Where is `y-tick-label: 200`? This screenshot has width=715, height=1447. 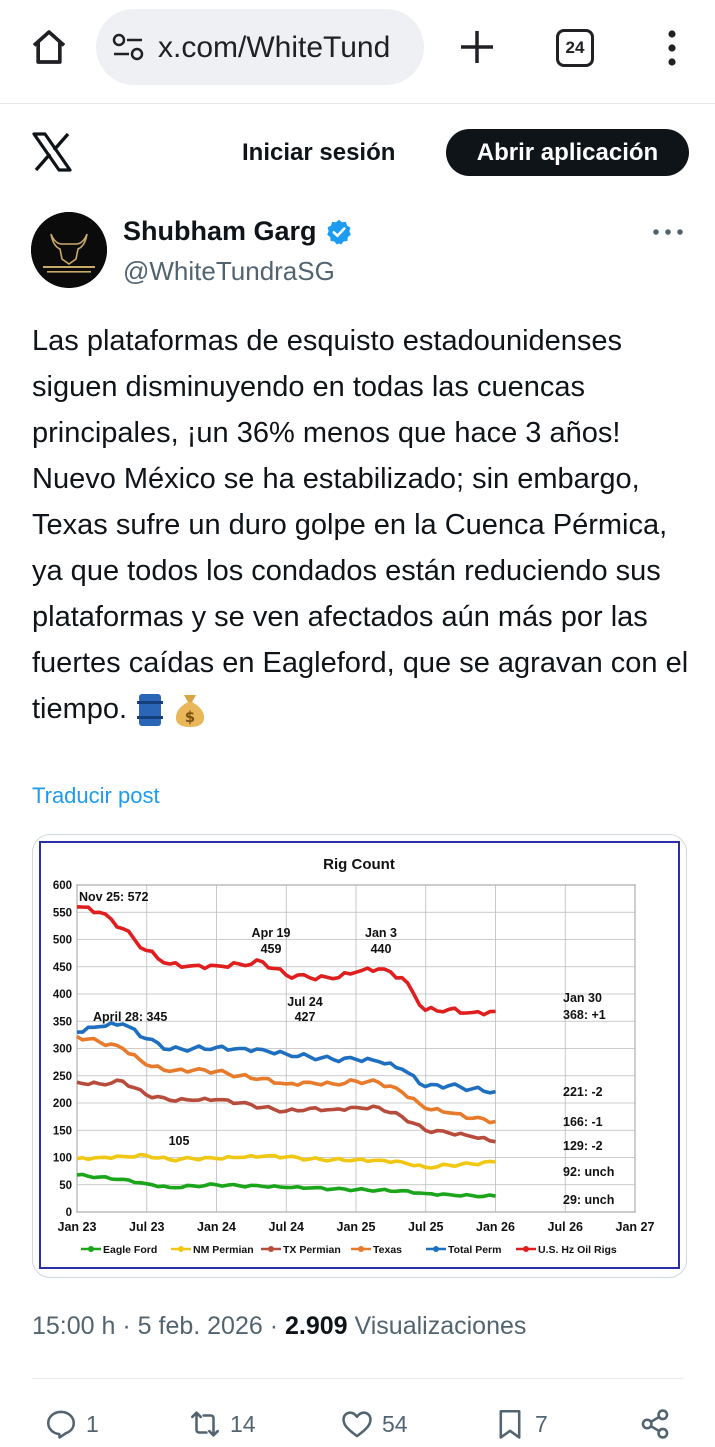 y-tick-label: 200 is located at coordinates (62, 1104).